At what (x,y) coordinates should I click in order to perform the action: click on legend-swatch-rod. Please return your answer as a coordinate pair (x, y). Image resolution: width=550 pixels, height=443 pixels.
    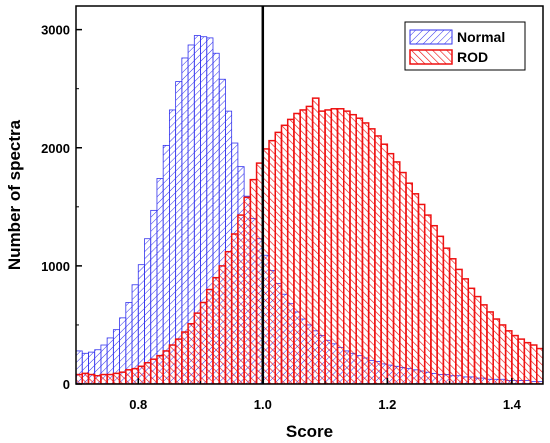
    Looking at the image, I should click on (431, 57).